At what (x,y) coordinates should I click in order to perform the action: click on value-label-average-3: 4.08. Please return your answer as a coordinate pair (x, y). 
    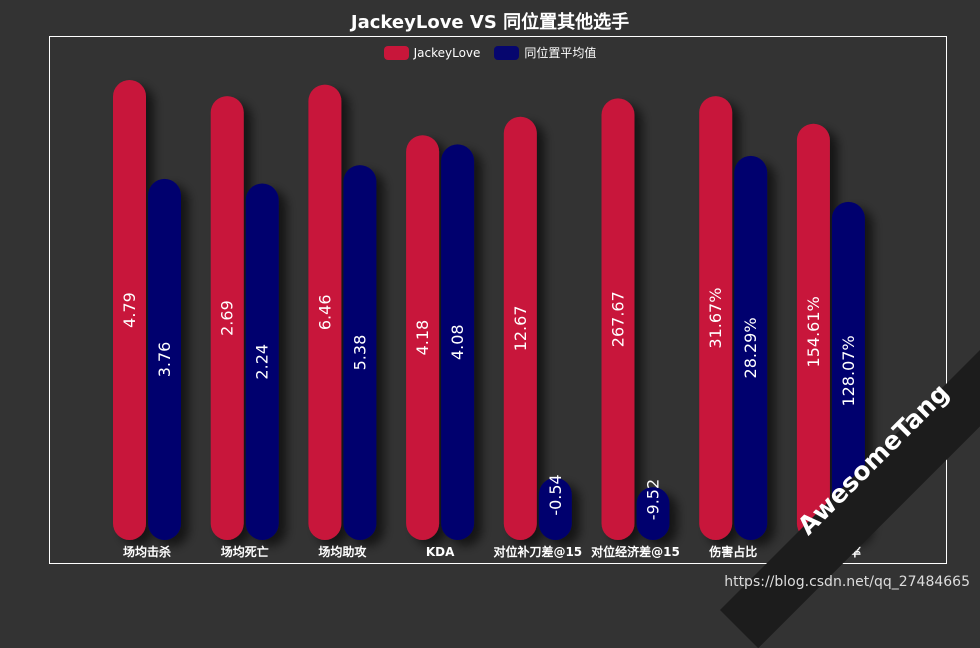
    Looking at the image, I should click on (457, 342).